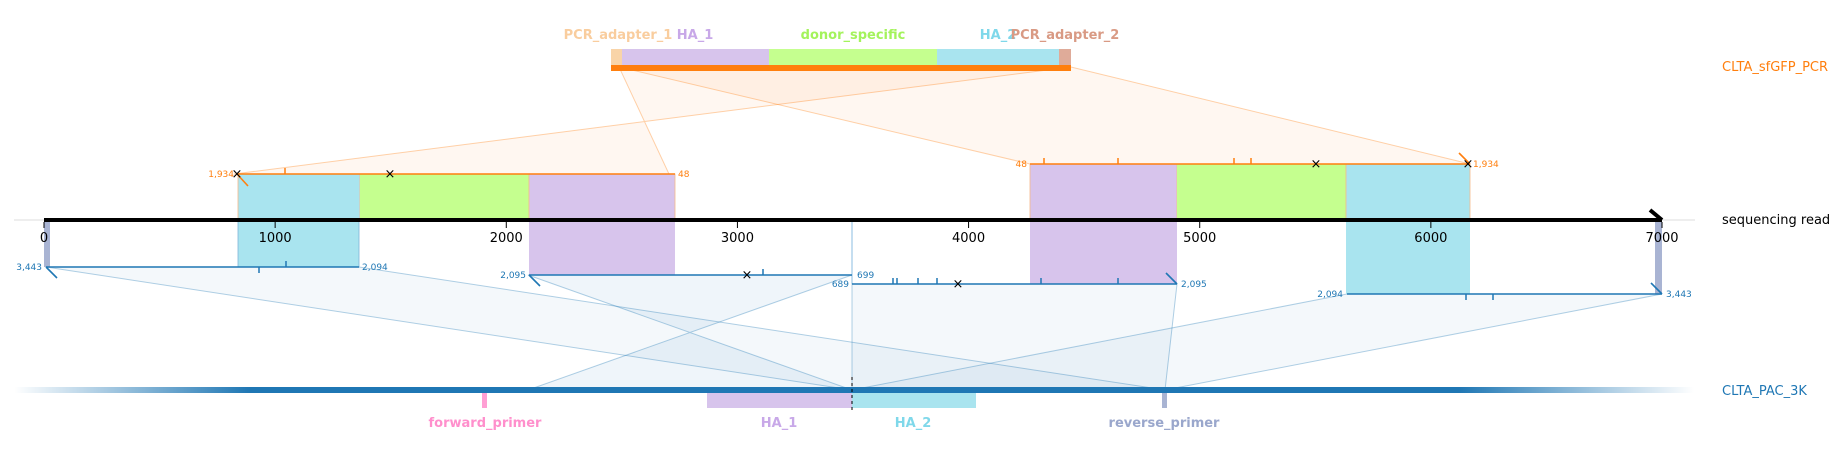  I want to click on read-axis-tick-label: 1000, so click(275, 238).